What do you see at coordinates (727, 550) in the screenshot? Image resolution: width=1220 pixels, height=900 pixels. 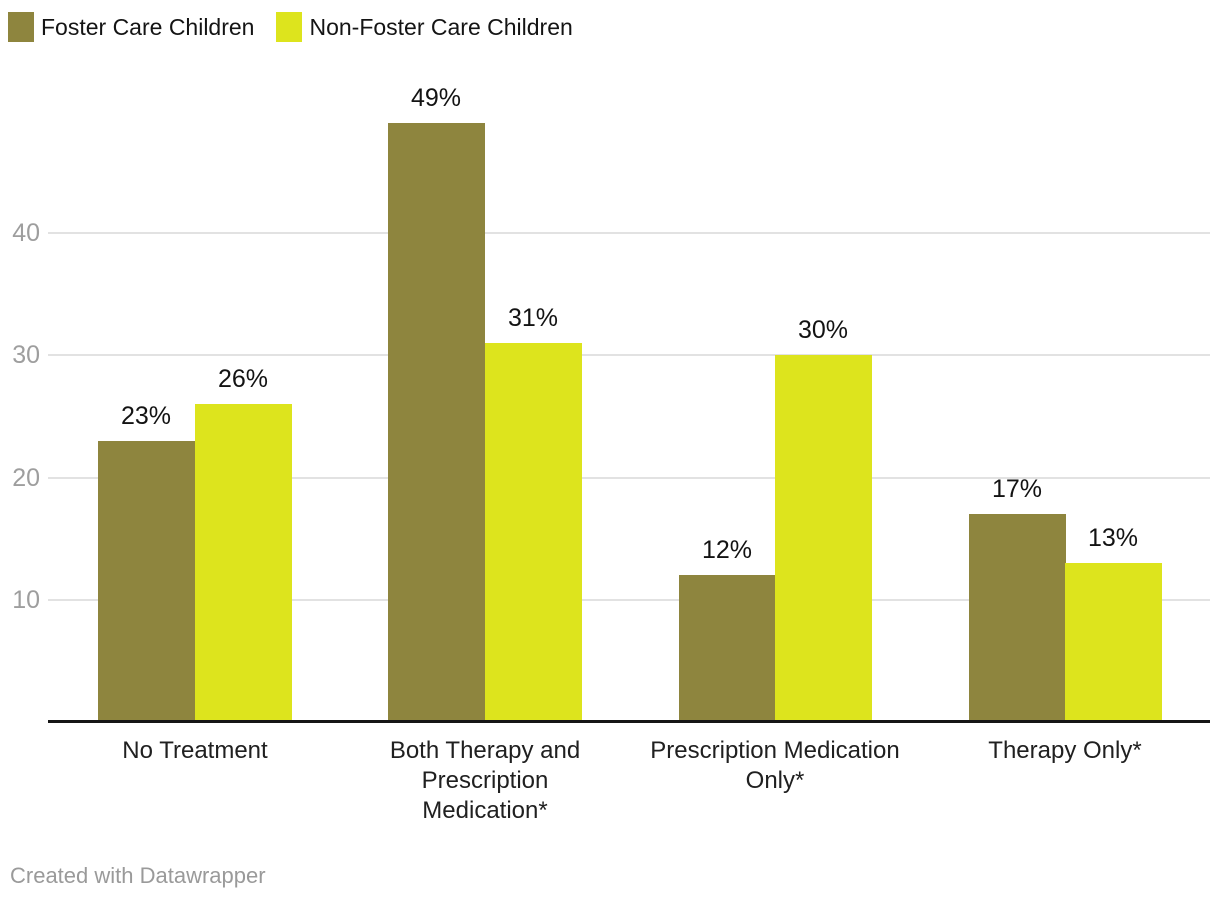 I see `bar-value-label: 12%` at bounding box center [727, 550].